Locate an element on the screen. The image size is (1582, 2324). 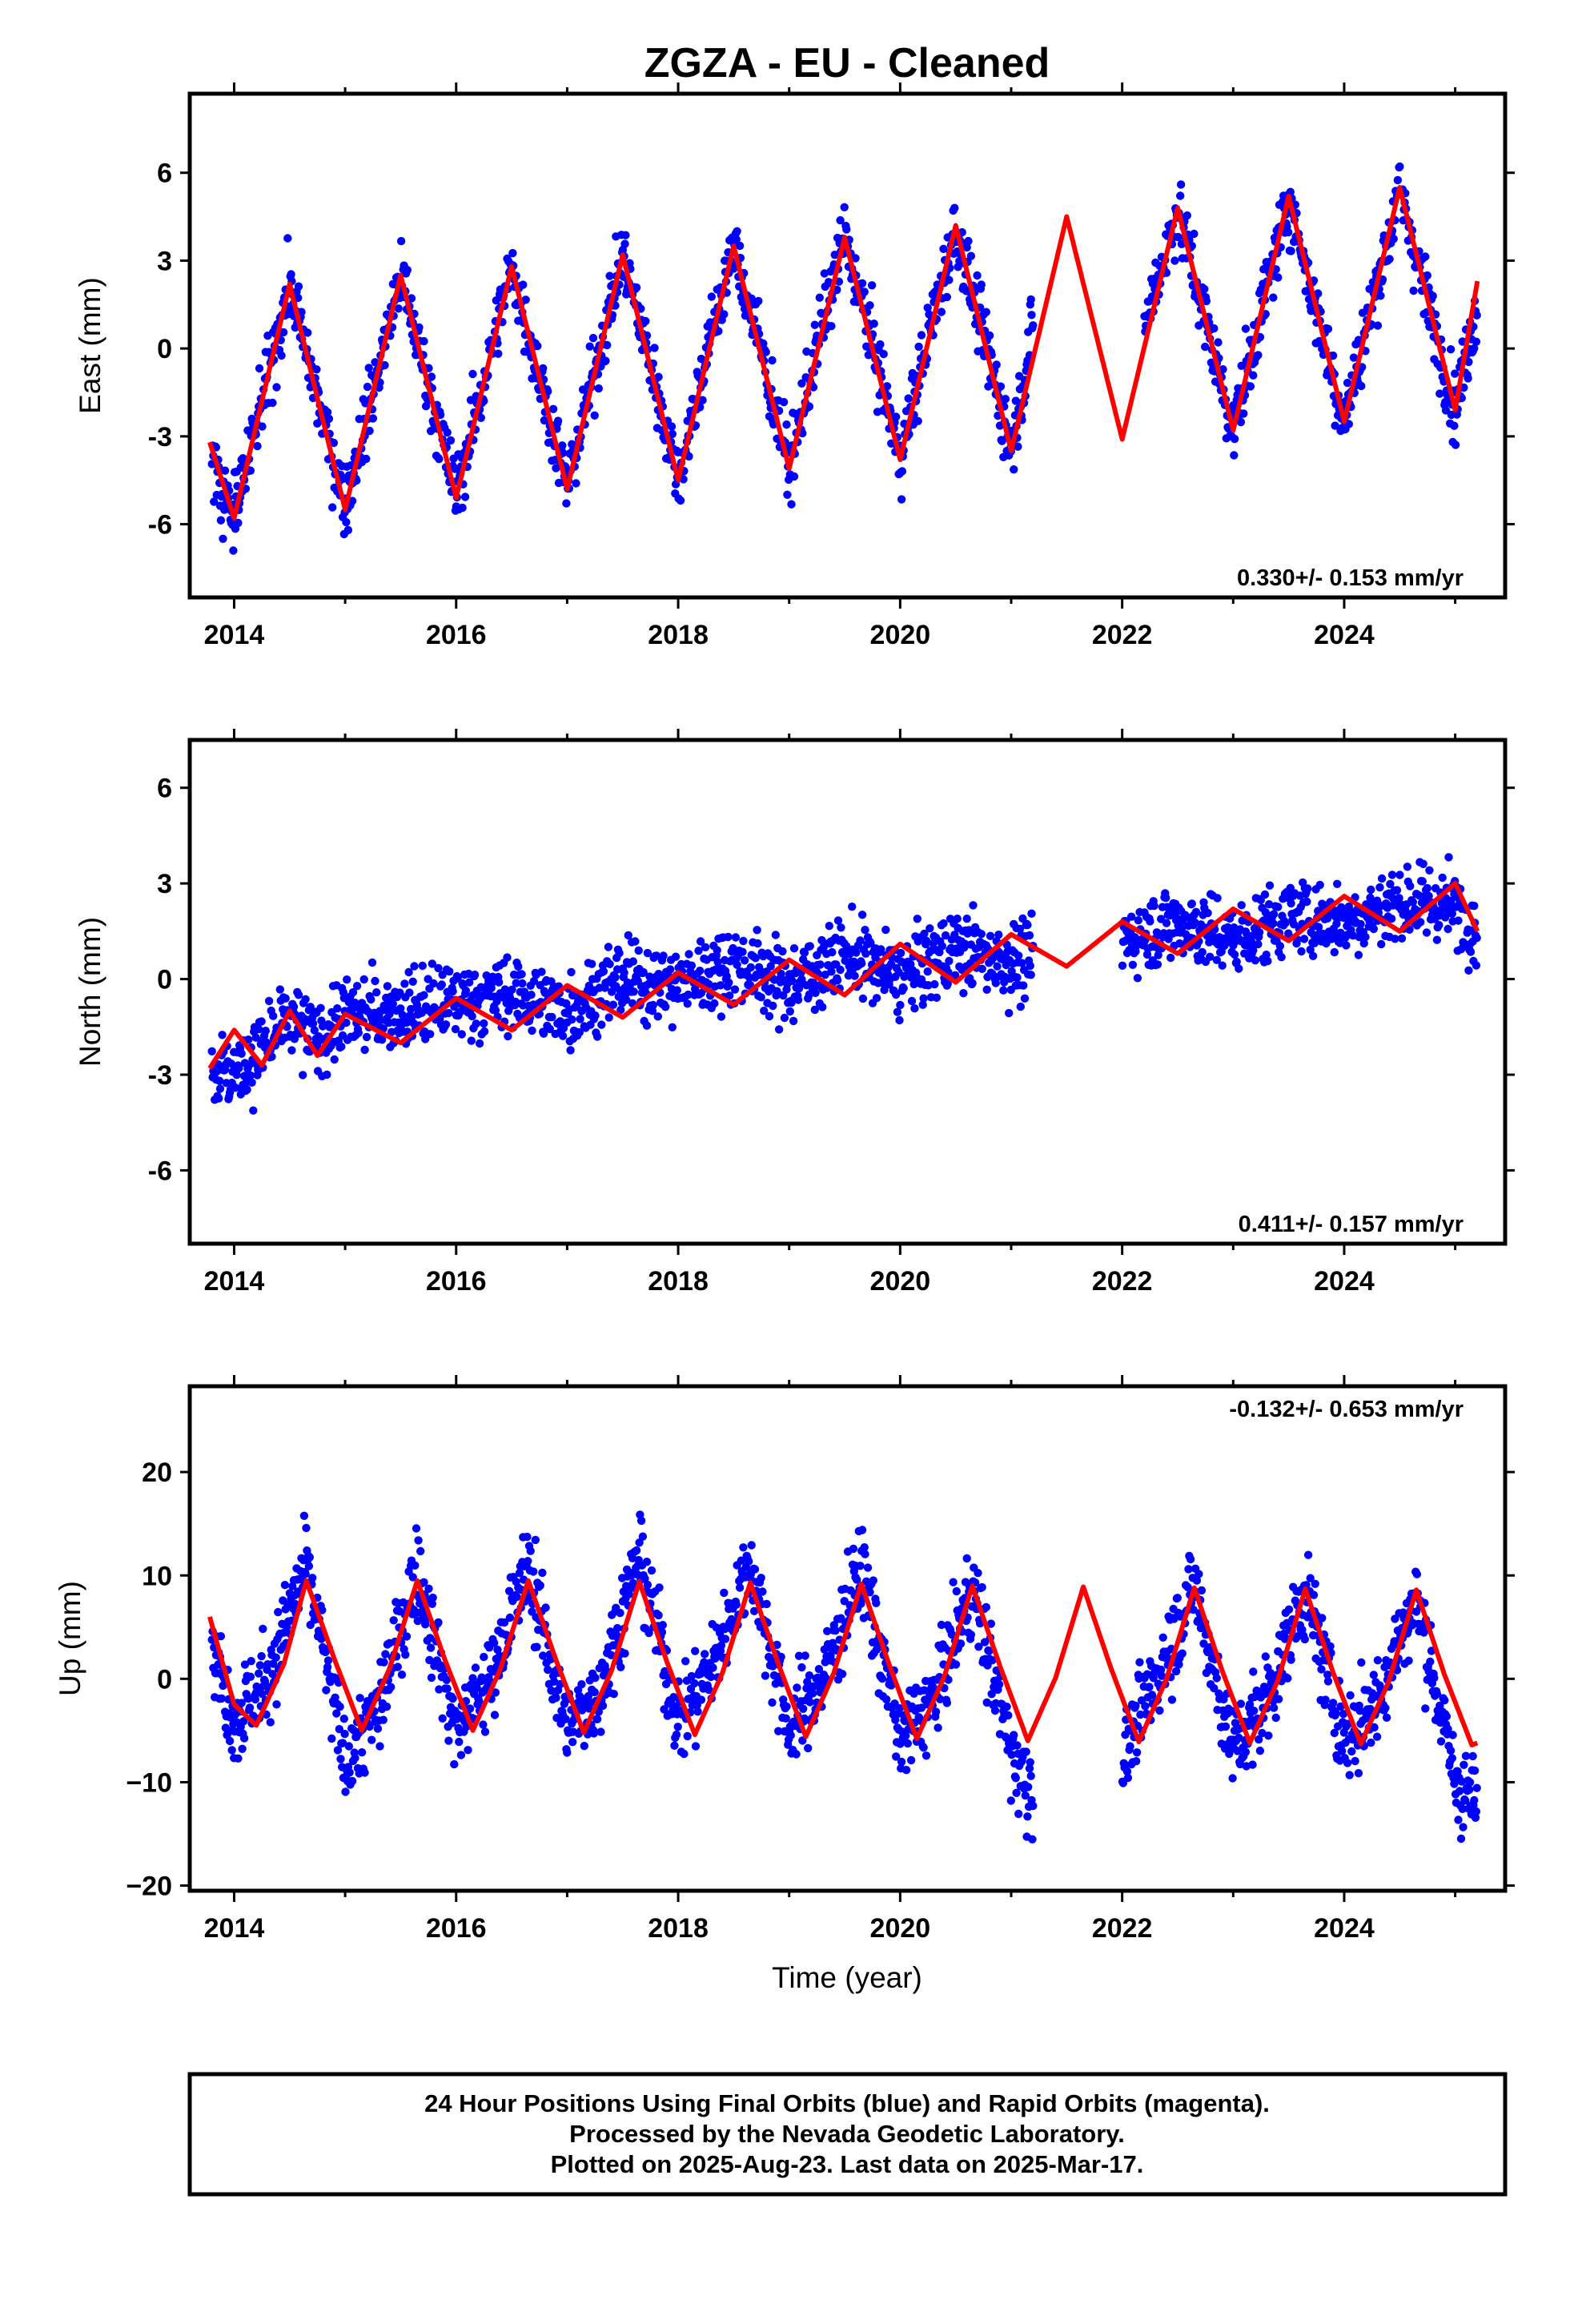
north-xtick-label: 2022 is located at coordinates (1122, 1281).